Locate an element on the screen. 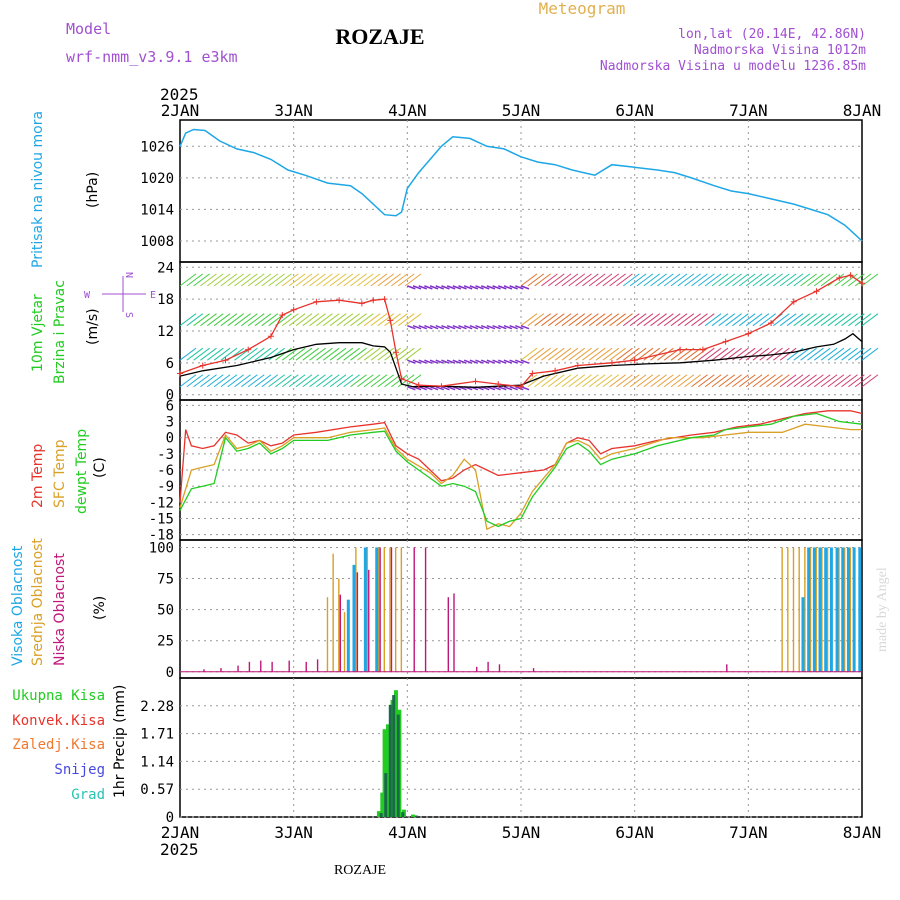  precip-bar-snow is located at coordinates (416, 816).